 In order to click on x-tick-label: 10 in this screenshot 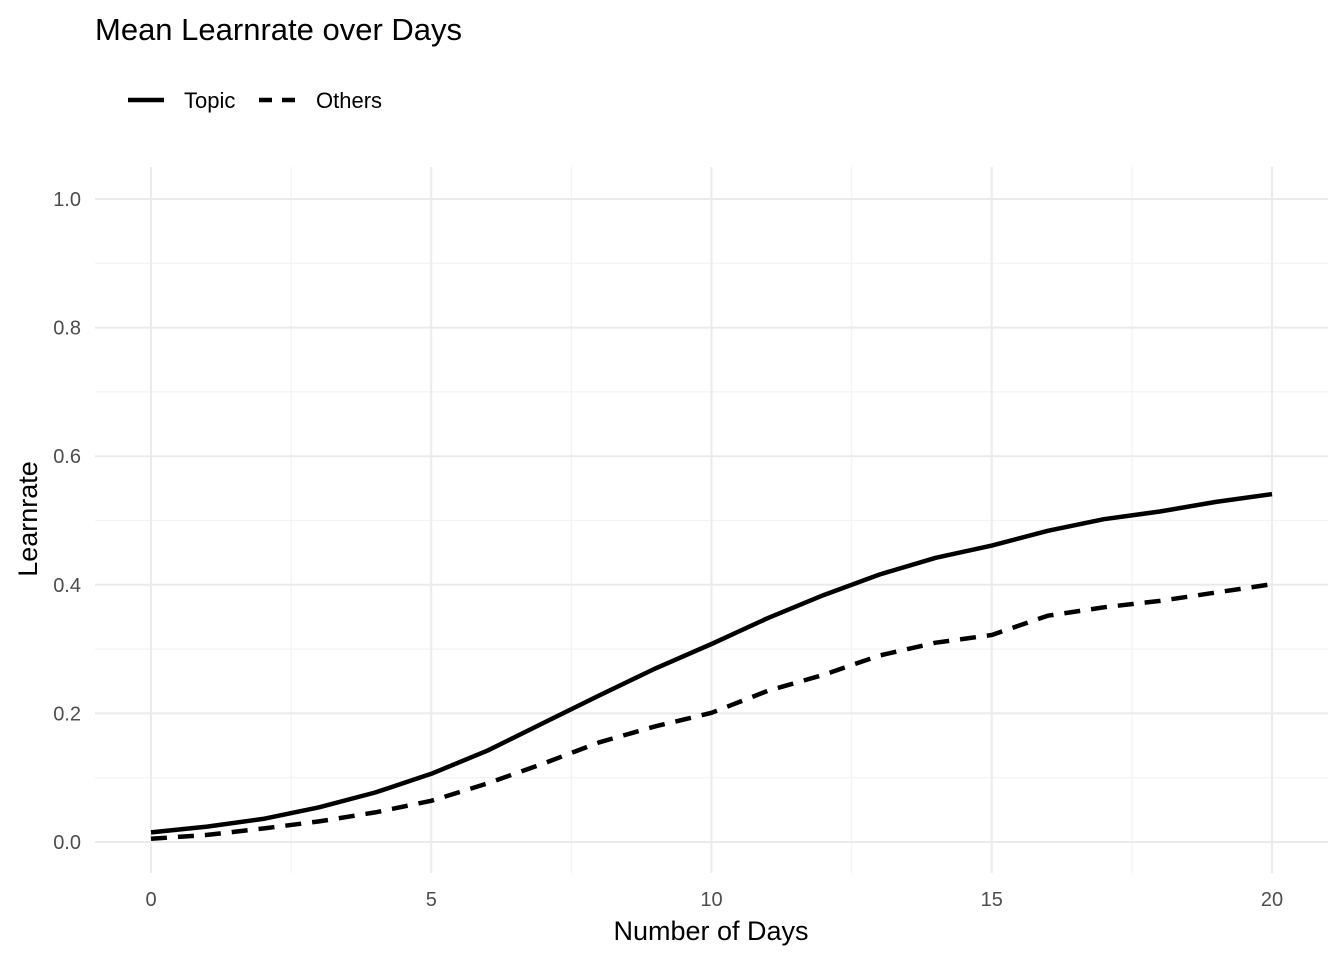, I will do `click(711, 900)`.